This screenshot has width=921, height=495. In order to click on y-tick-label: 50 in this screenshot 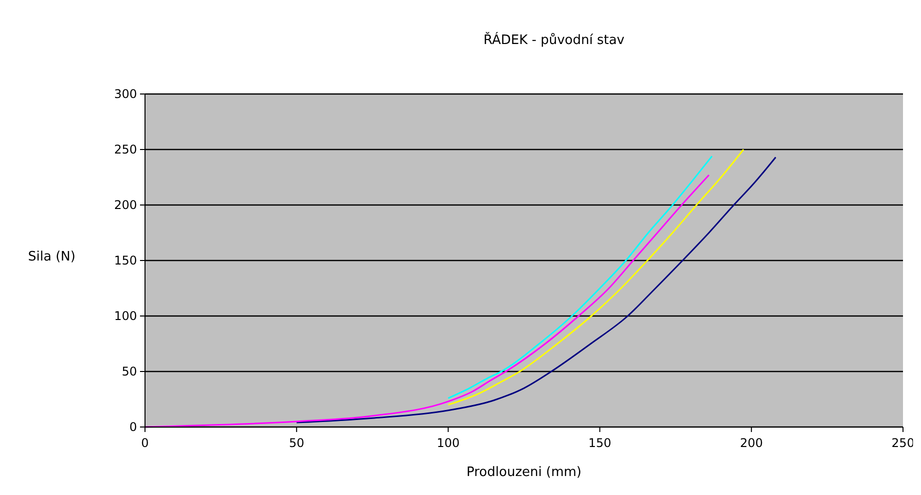, I will do `click(129, 371)`.